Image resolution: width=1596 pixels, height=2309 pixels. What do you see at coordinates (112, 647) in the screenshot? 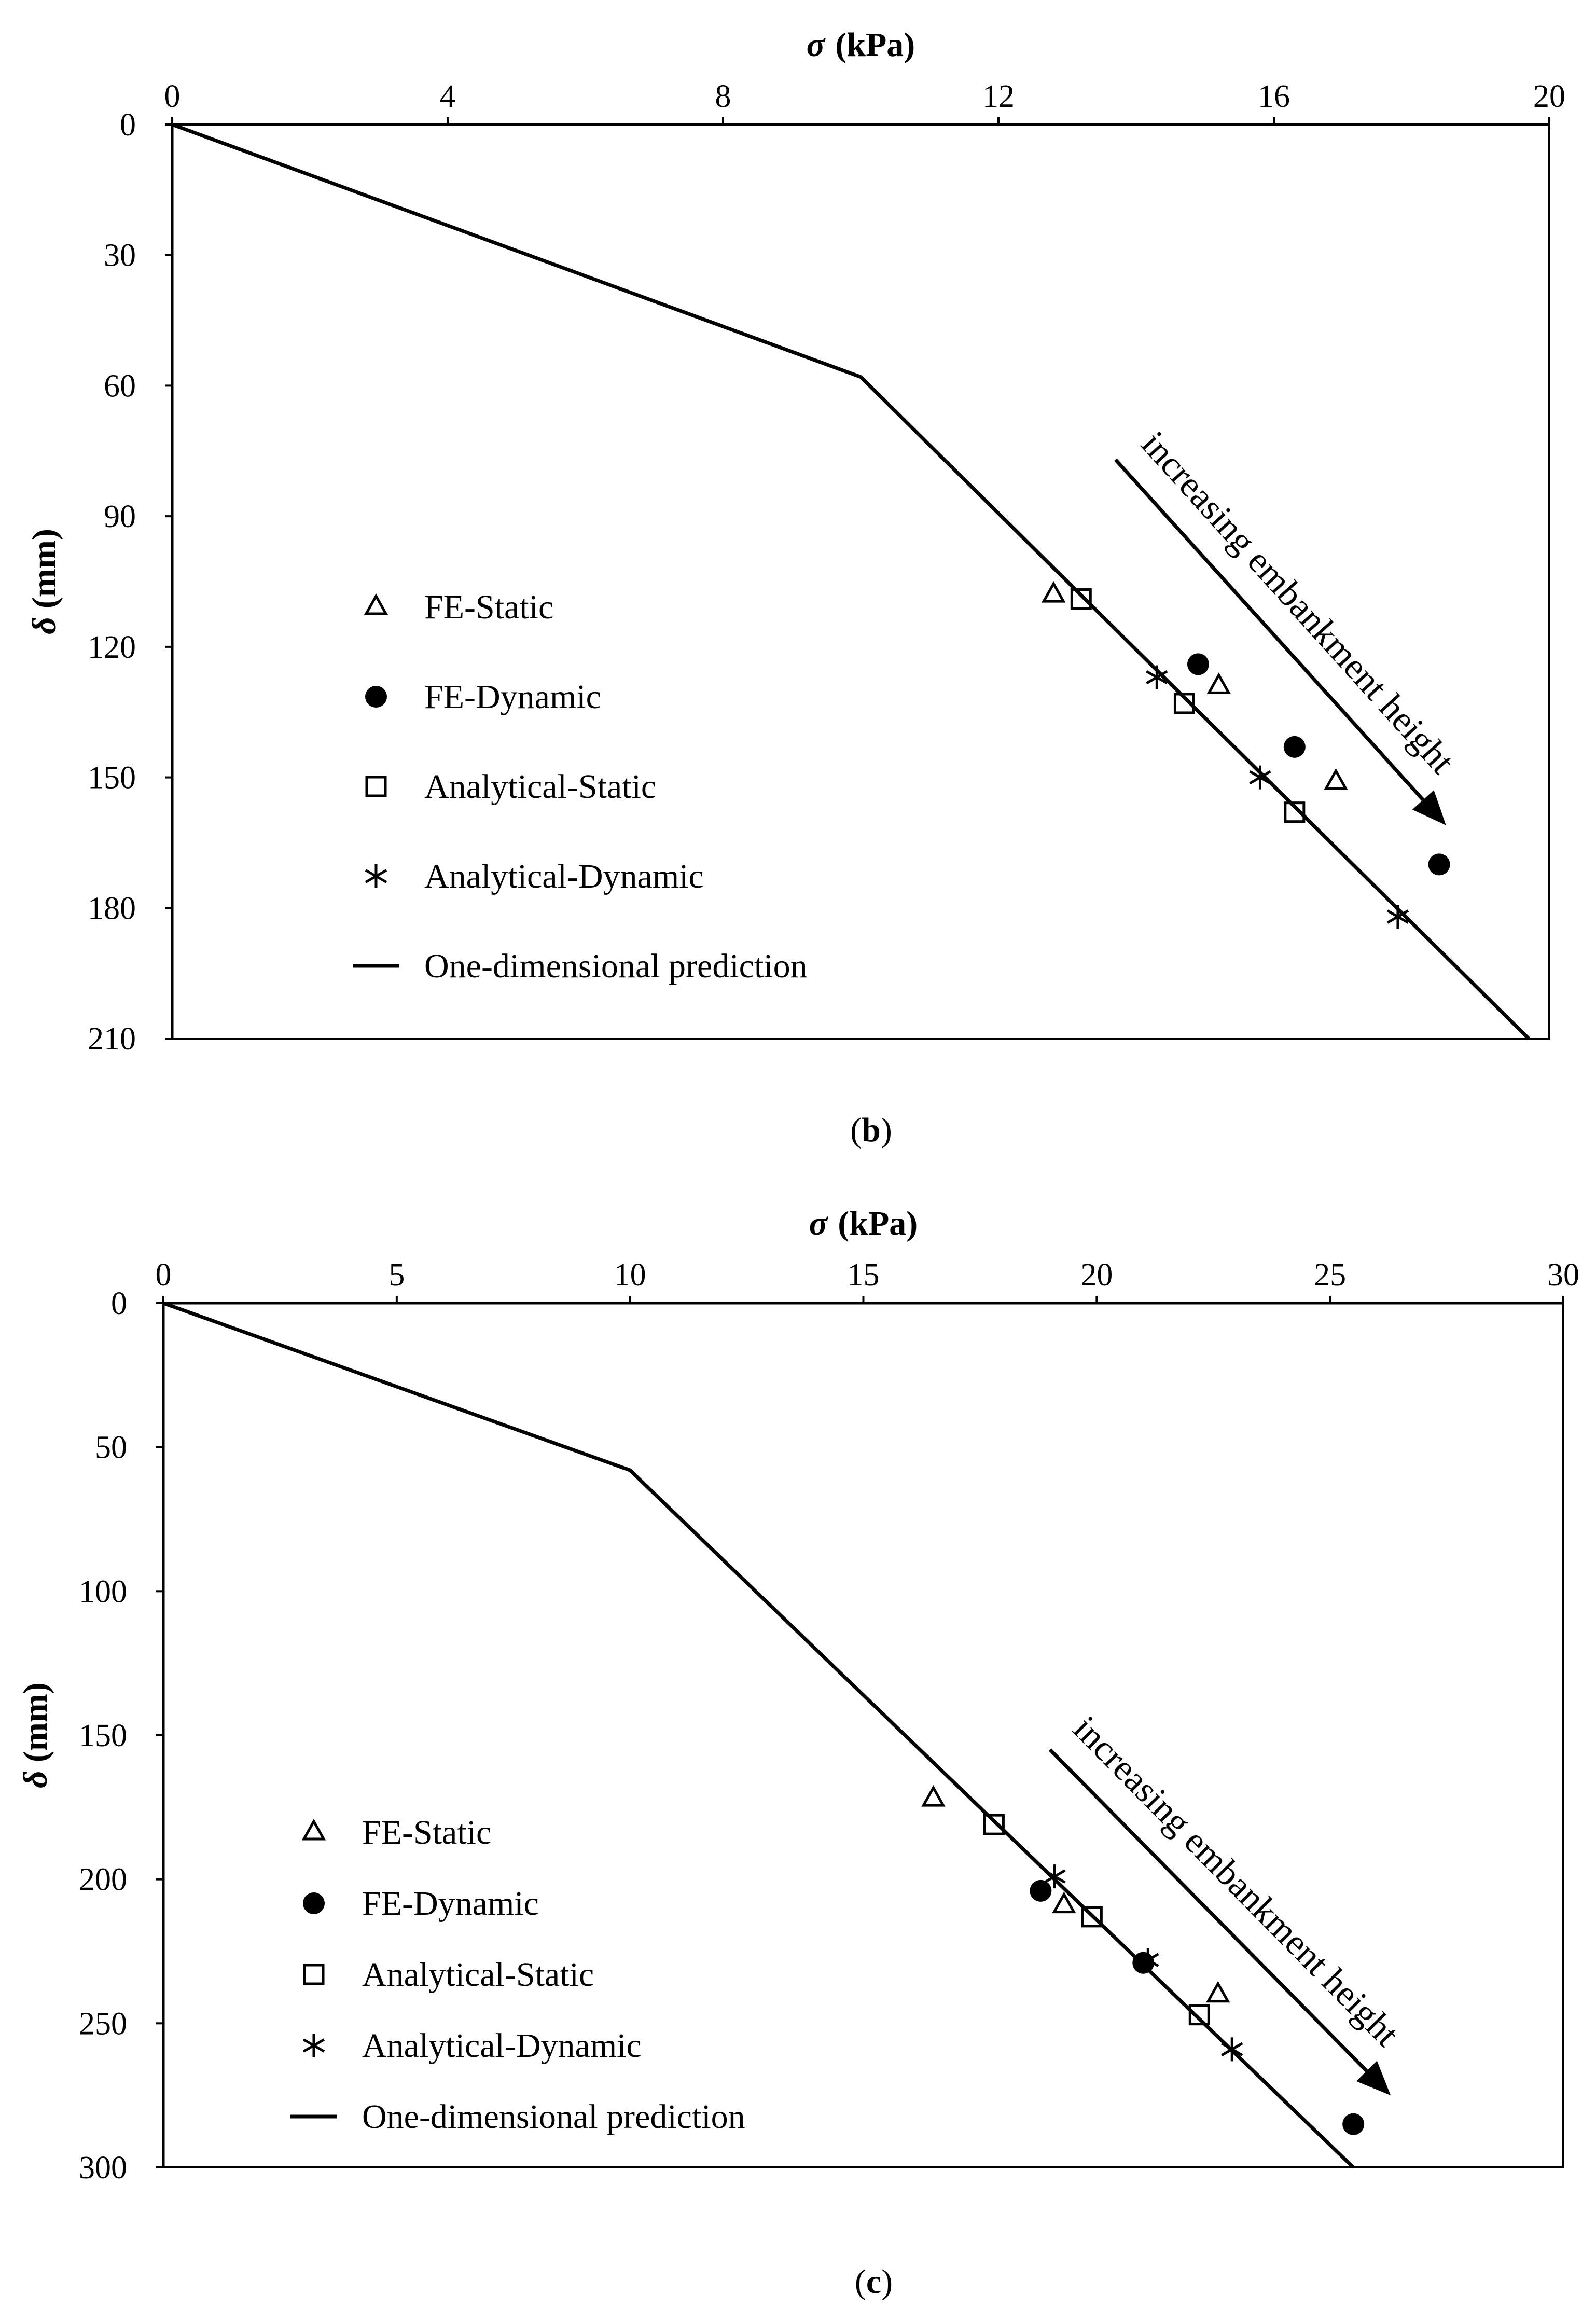
I see `chart-b-y-tick-label: 120` at bounding box center [112, 647].